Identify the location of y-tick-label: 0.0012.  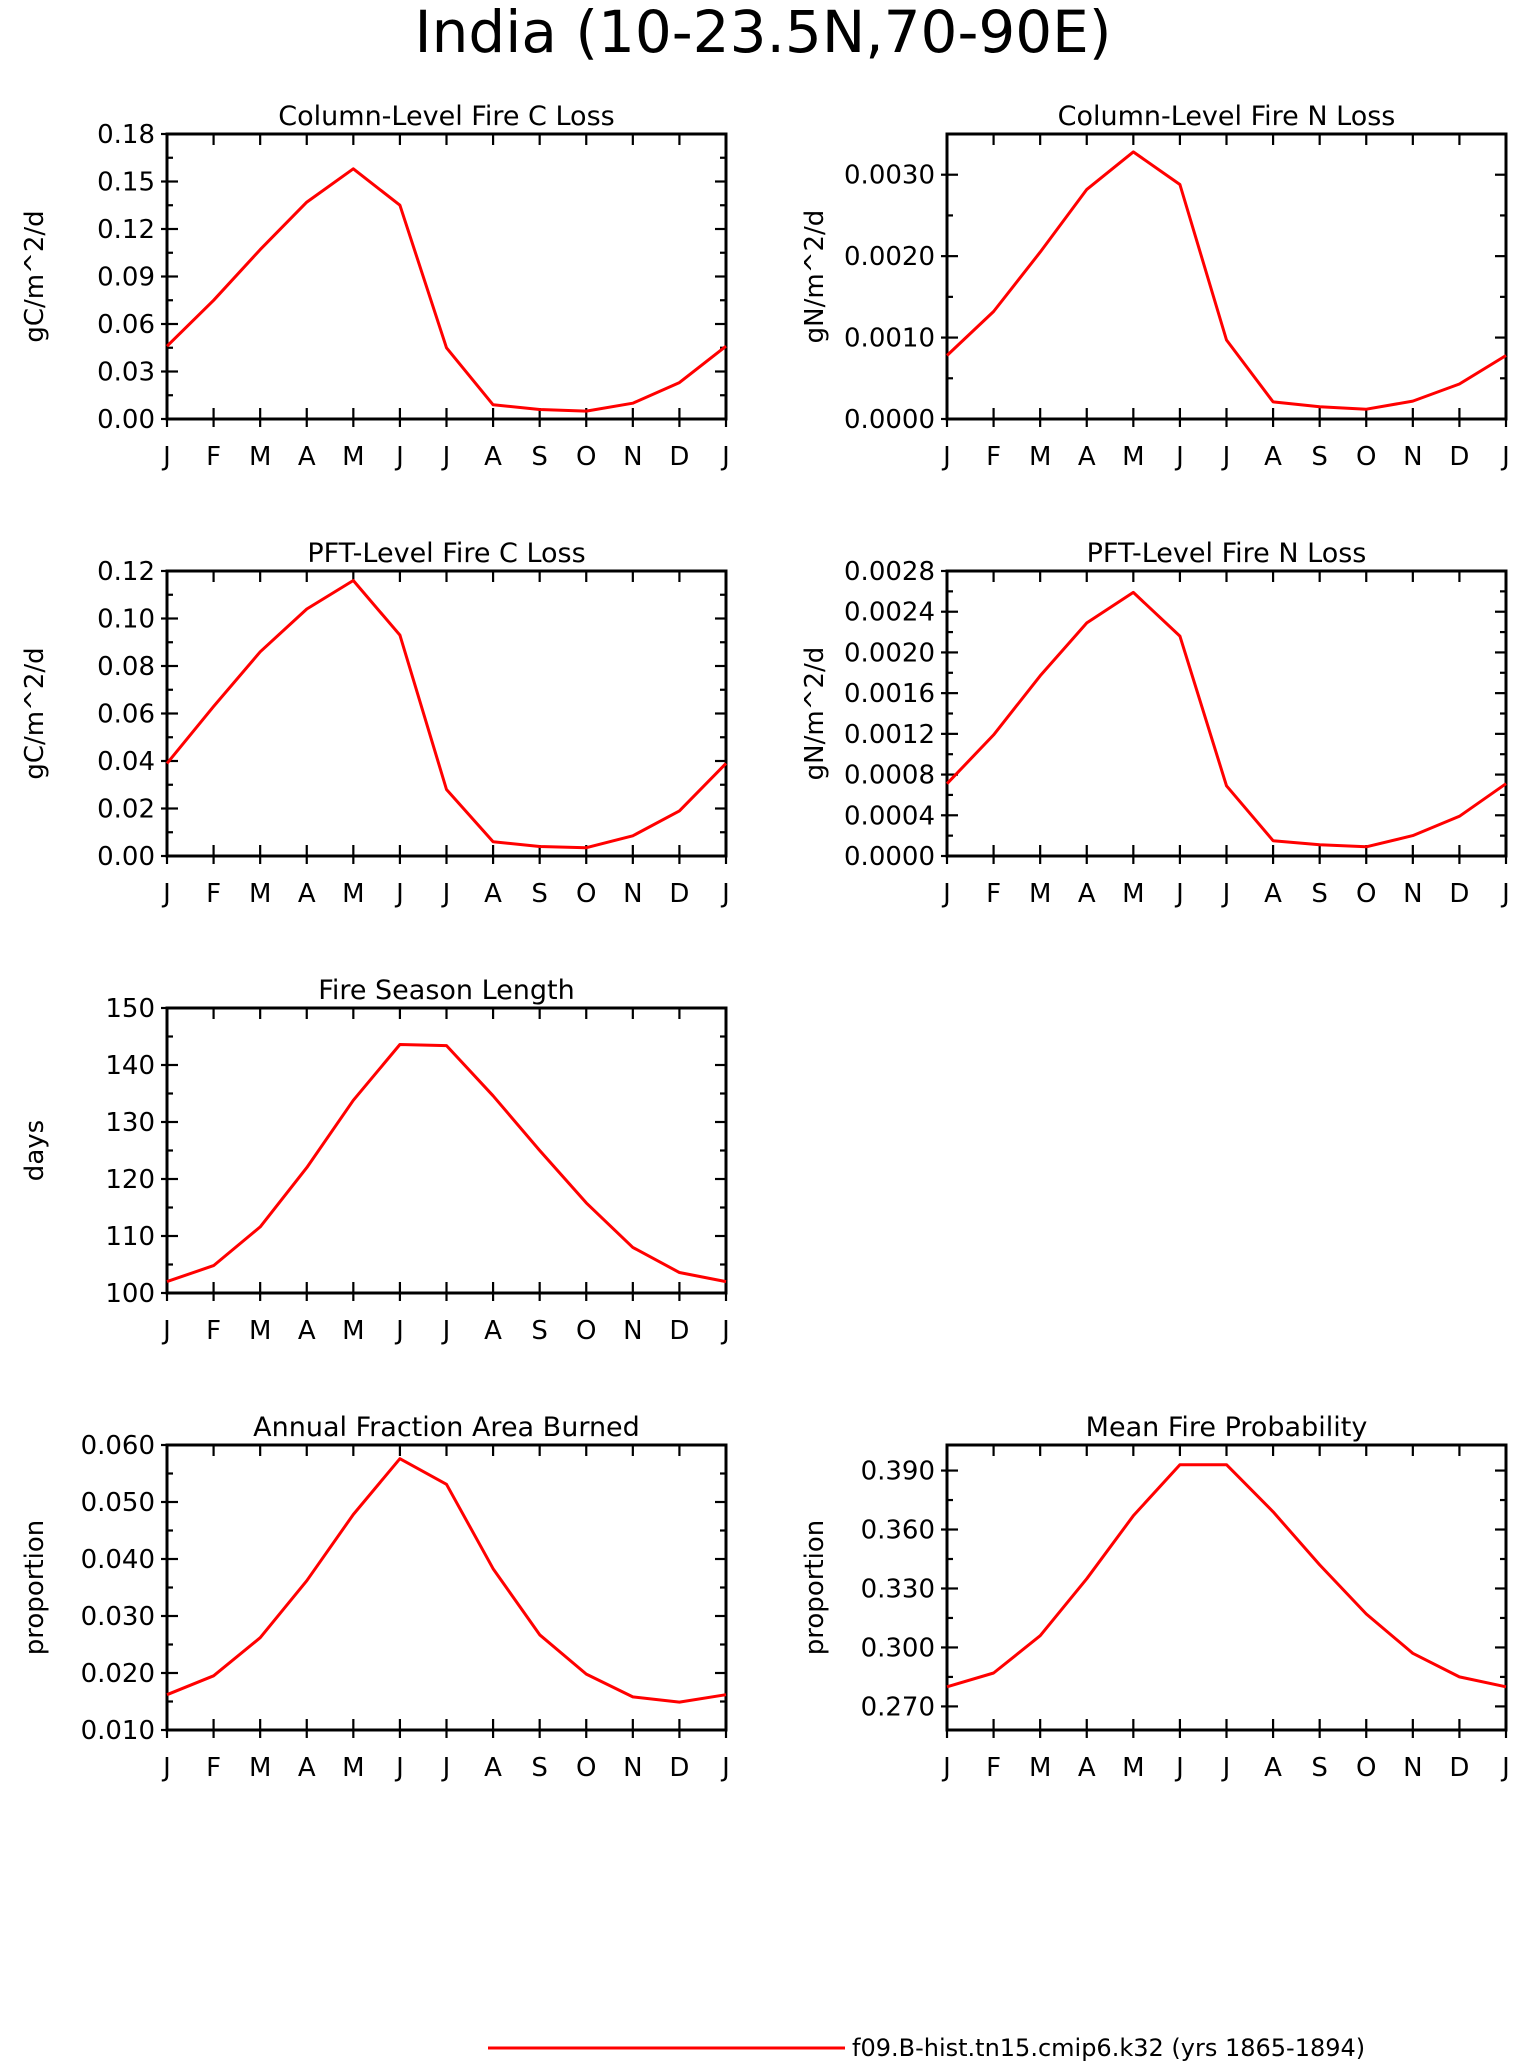
(889, 735).